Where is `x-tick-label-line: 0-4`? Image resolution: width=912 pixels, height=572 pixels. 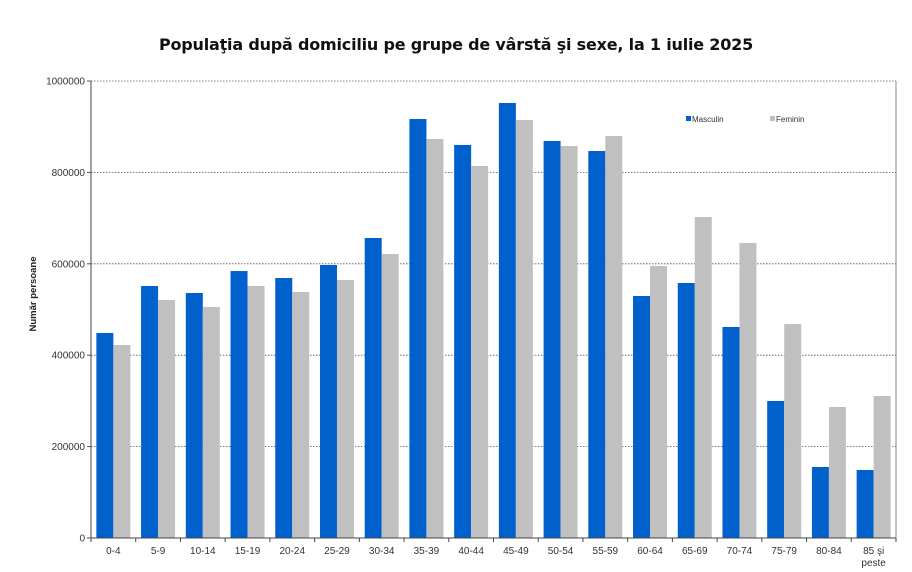 x-tick-label-line: 0-4 is located at coordinates (113, 551).